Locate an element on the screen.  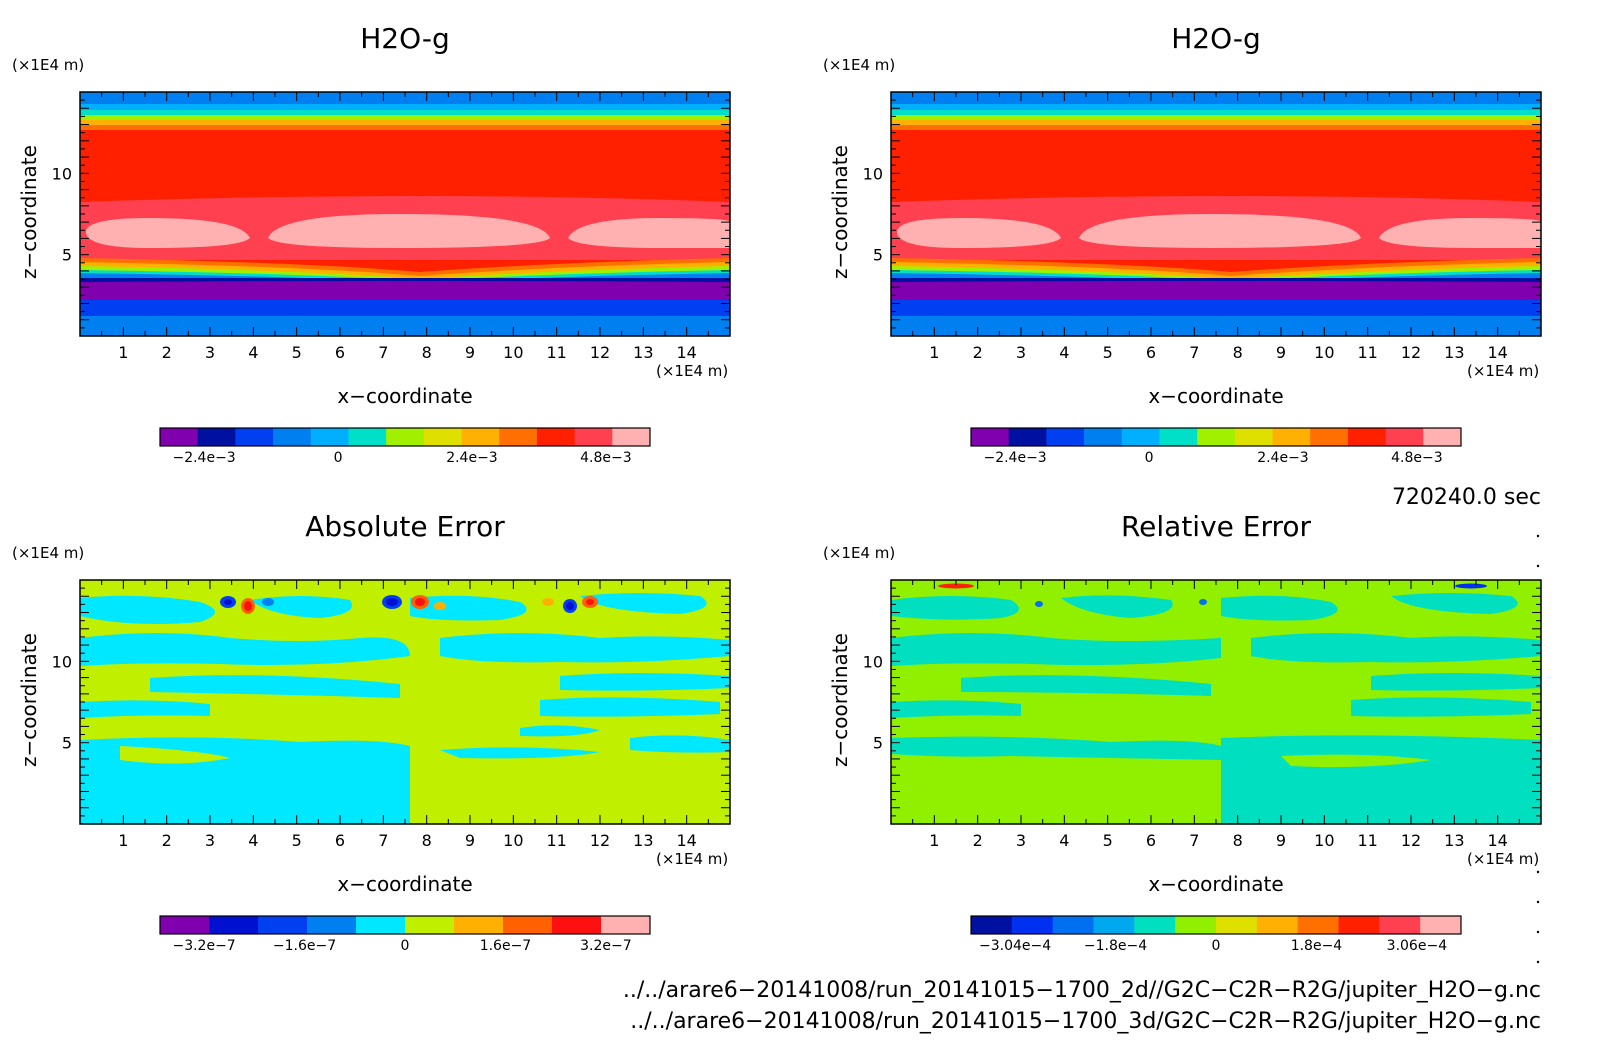
x-tick-label: 10 is located at coordinates (513, 352).